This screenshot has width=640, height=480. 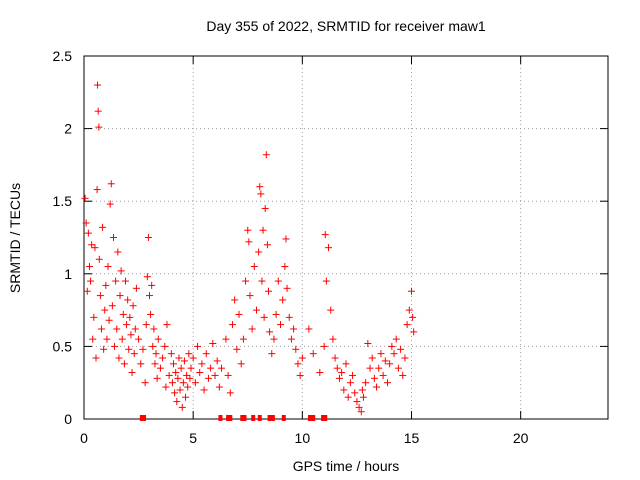 I want to click on y-tick-label: 2.5, so click(x=63, y=56).